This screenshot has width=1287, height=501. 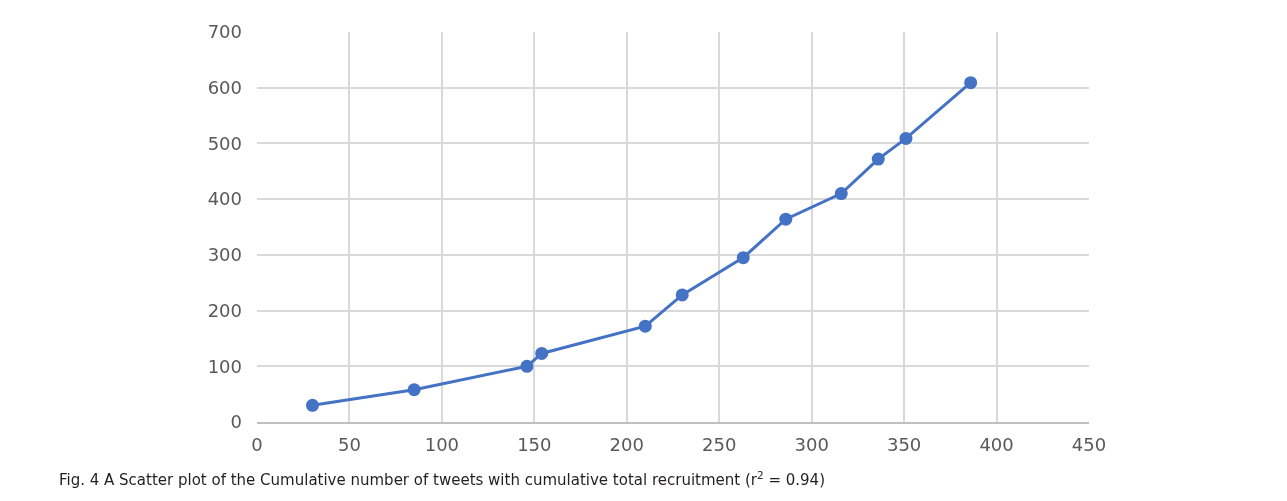 I want to click on y-tick-label: 0, so click(x=236, y=422).